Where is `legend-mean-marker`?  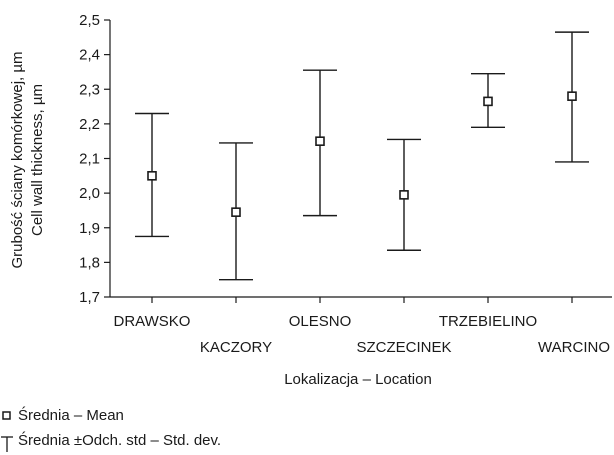
legend-mean-marker is located at coordinates (6, 415).